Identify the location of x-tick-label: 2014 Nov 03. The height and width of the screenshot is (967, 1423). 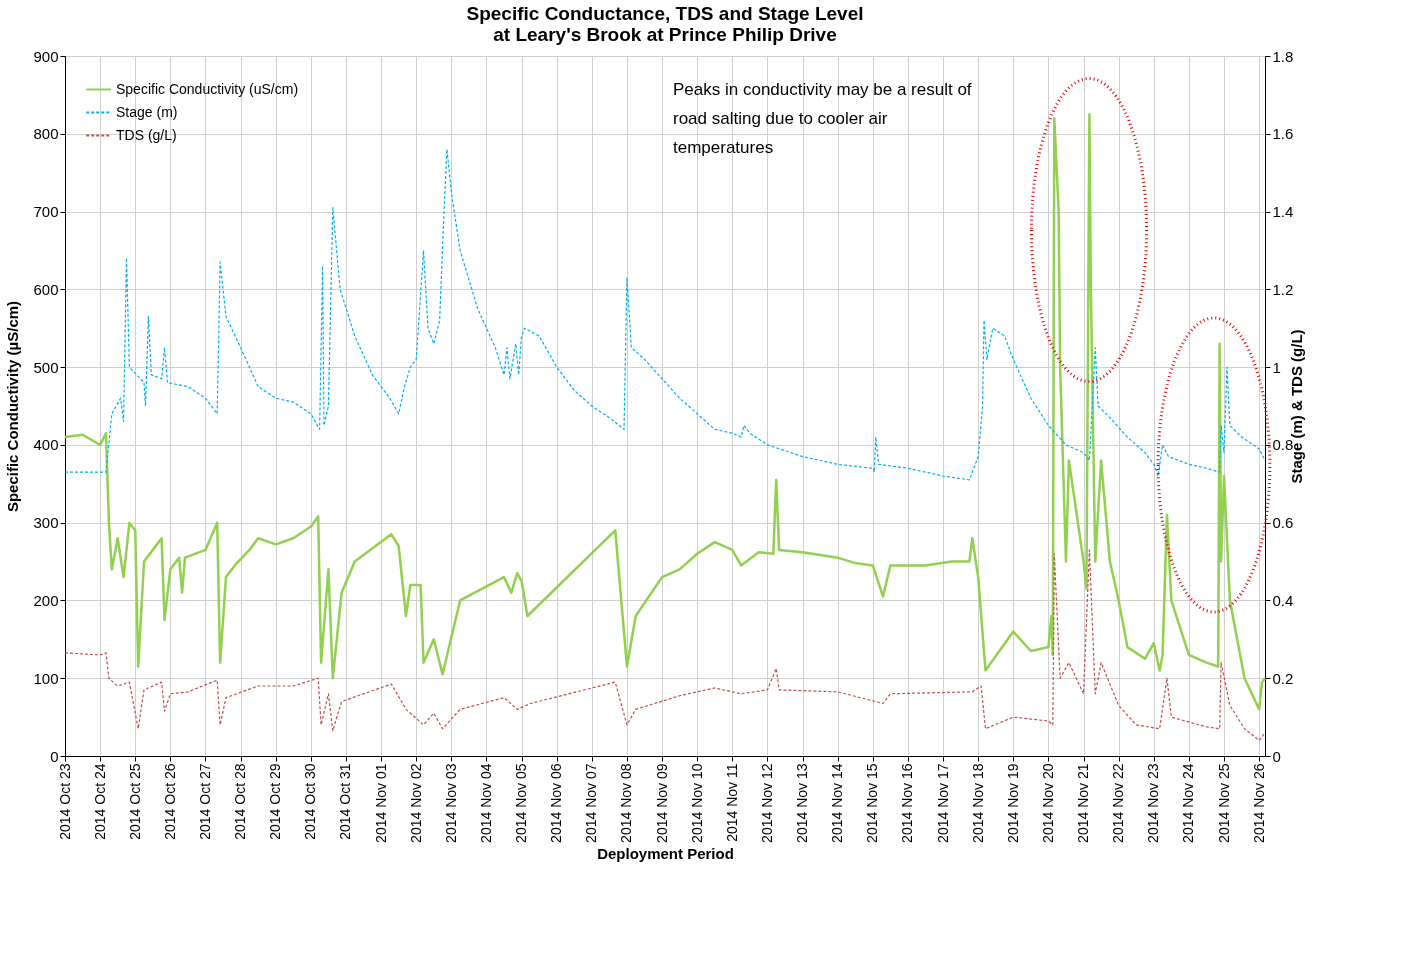
(450, 803).